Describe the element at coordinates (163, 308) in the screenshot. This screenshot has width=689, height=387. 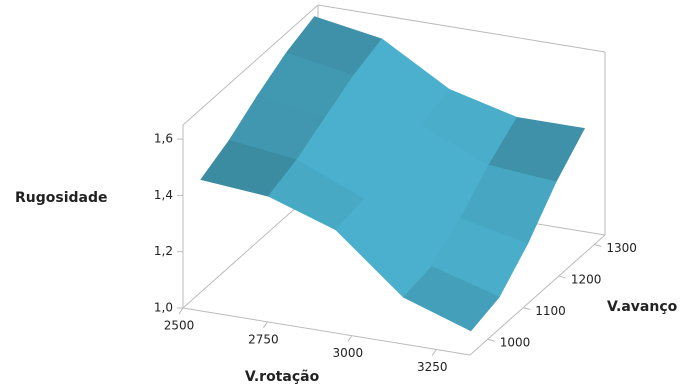
I see `z-tick-label: 1,0` at that location.